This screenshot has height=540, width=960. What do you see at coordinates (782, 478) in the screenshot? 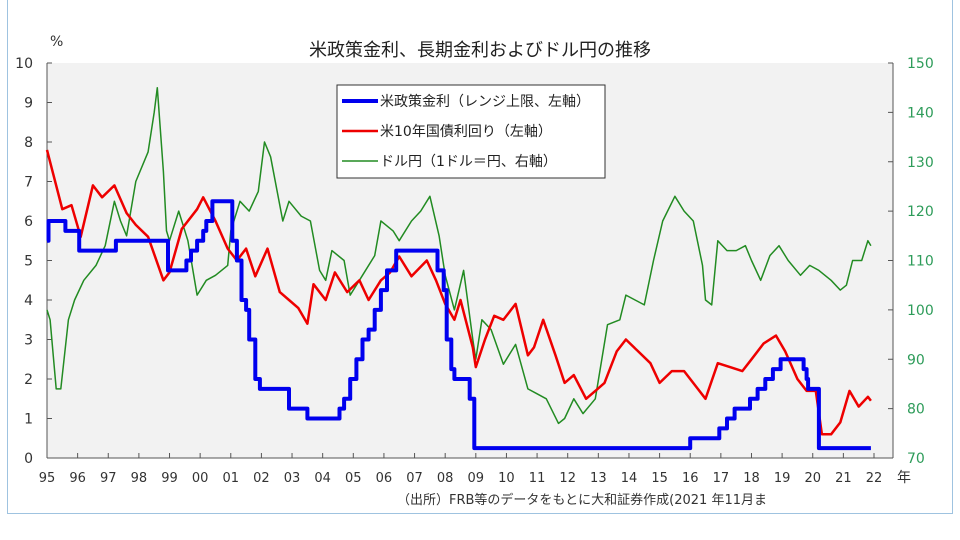
I see `x-tick-label: 19` at bounding box center [782, 478].